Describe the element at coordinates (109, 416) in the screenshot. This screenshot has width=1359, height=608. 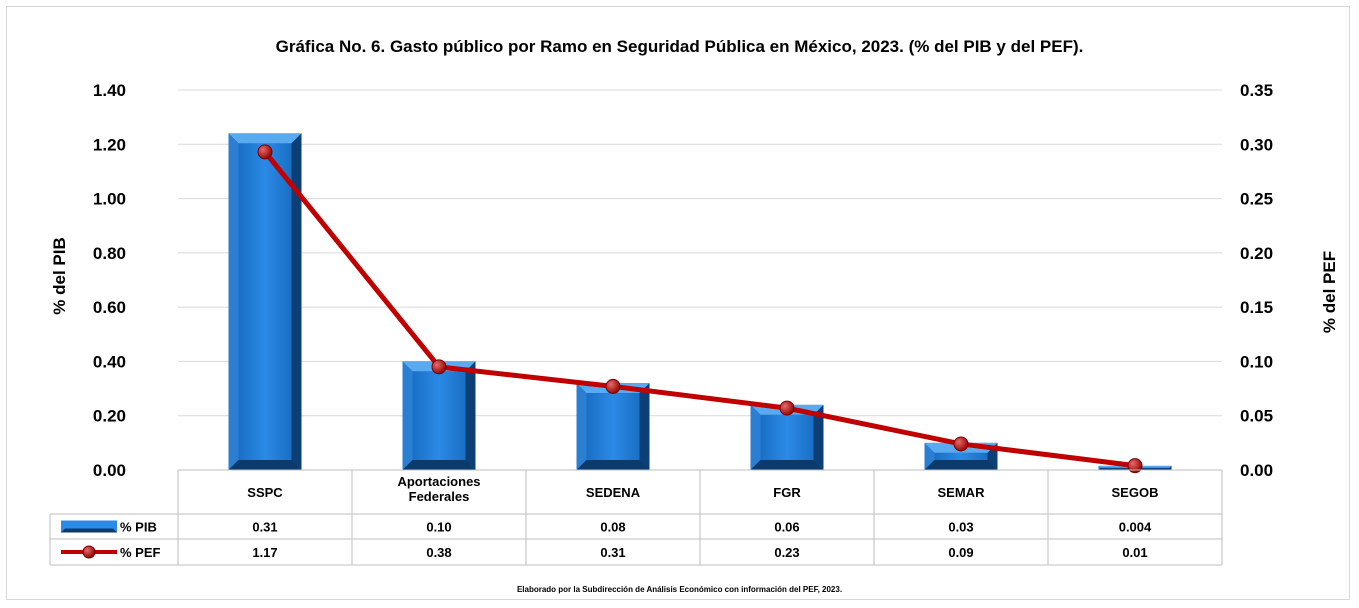
I see `y-tick-left: 0.20` at that location.